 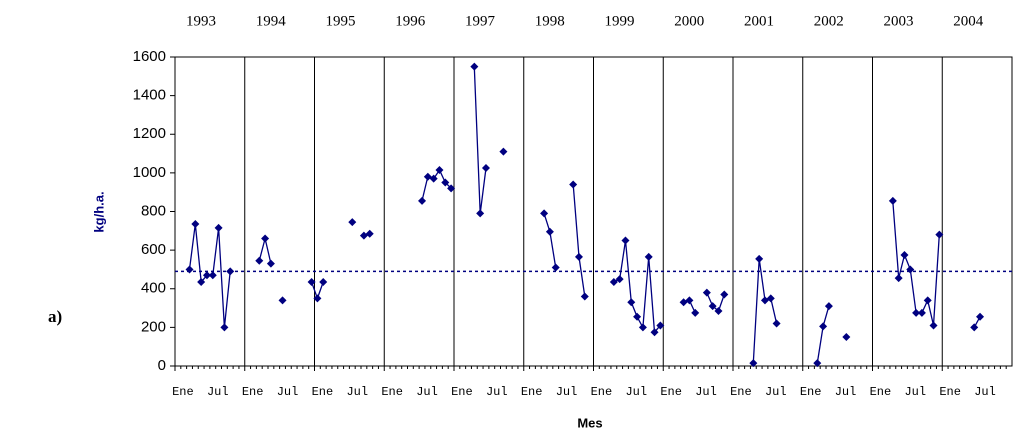 What do you see at coordinates (410, 21) in the screenshot?
I see `year-label: 1996` at bounding box center [410, 21].